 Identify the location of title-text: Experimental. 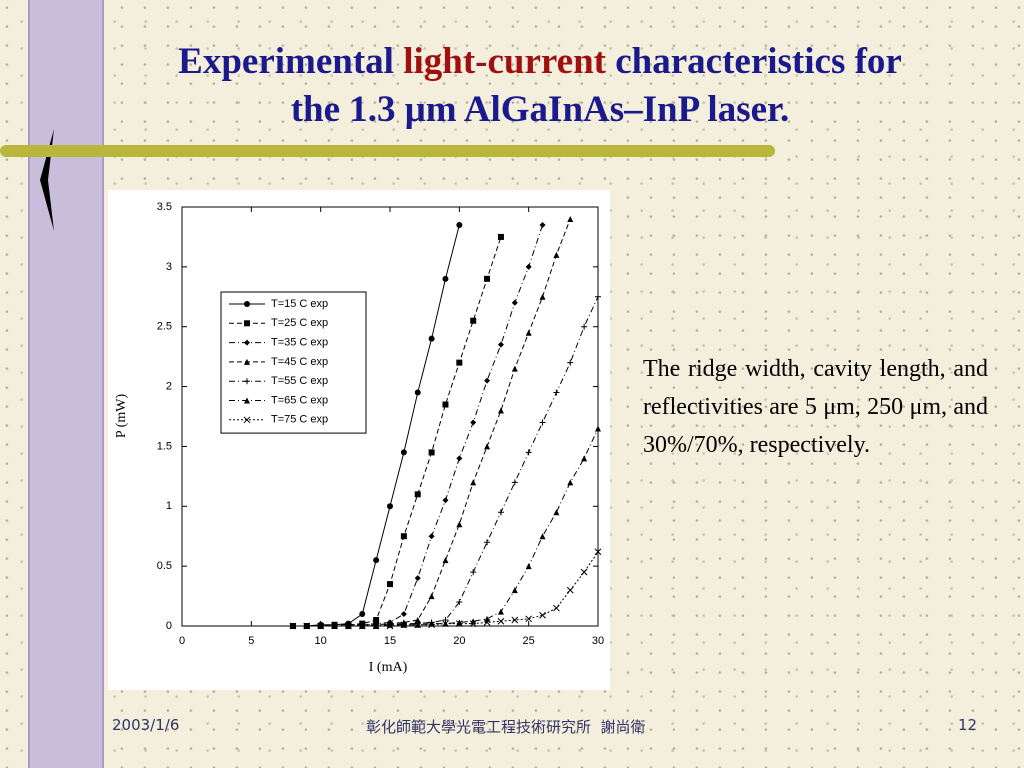
(291, 61).